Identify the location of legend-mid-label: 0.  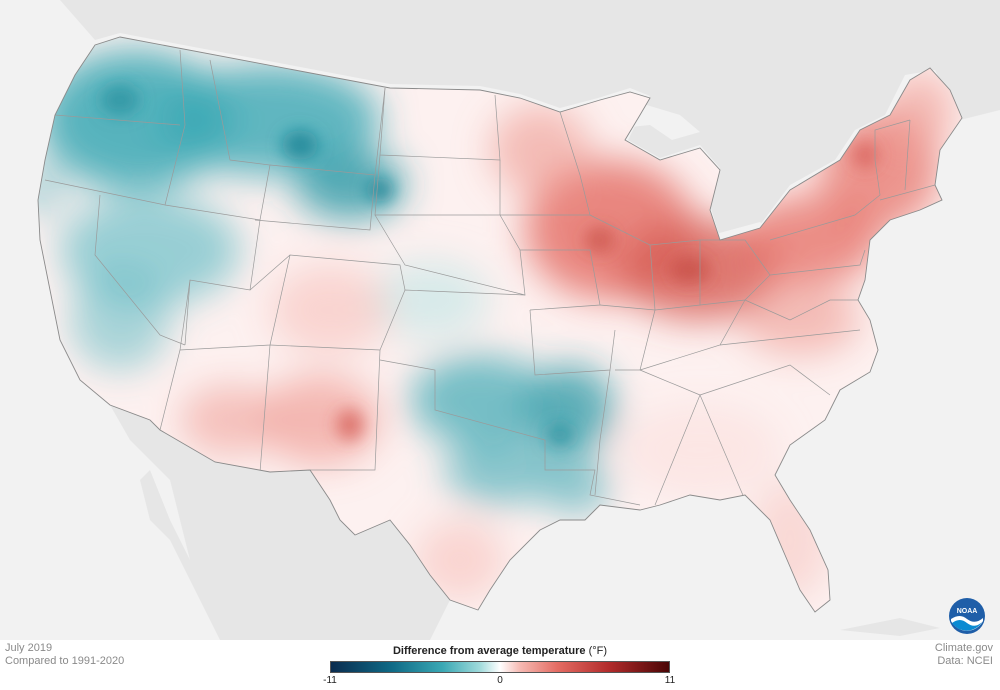
(500, 680).